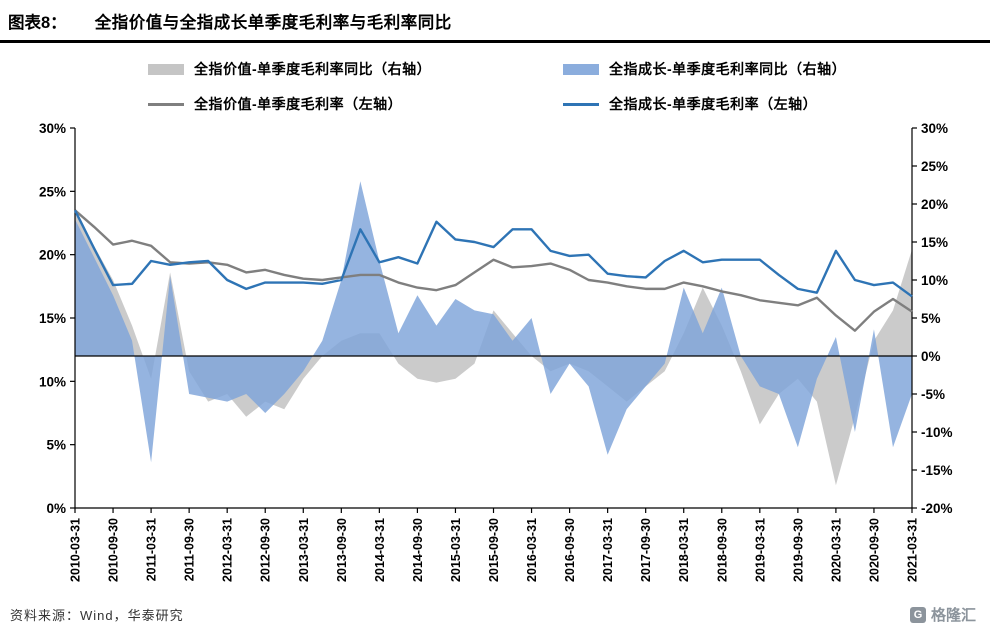 This screenshot has width=990, height=635. I want to click on legend-label-growth-gm: 全指成长-单季度毛利率（左轴）, so click(713, 104).